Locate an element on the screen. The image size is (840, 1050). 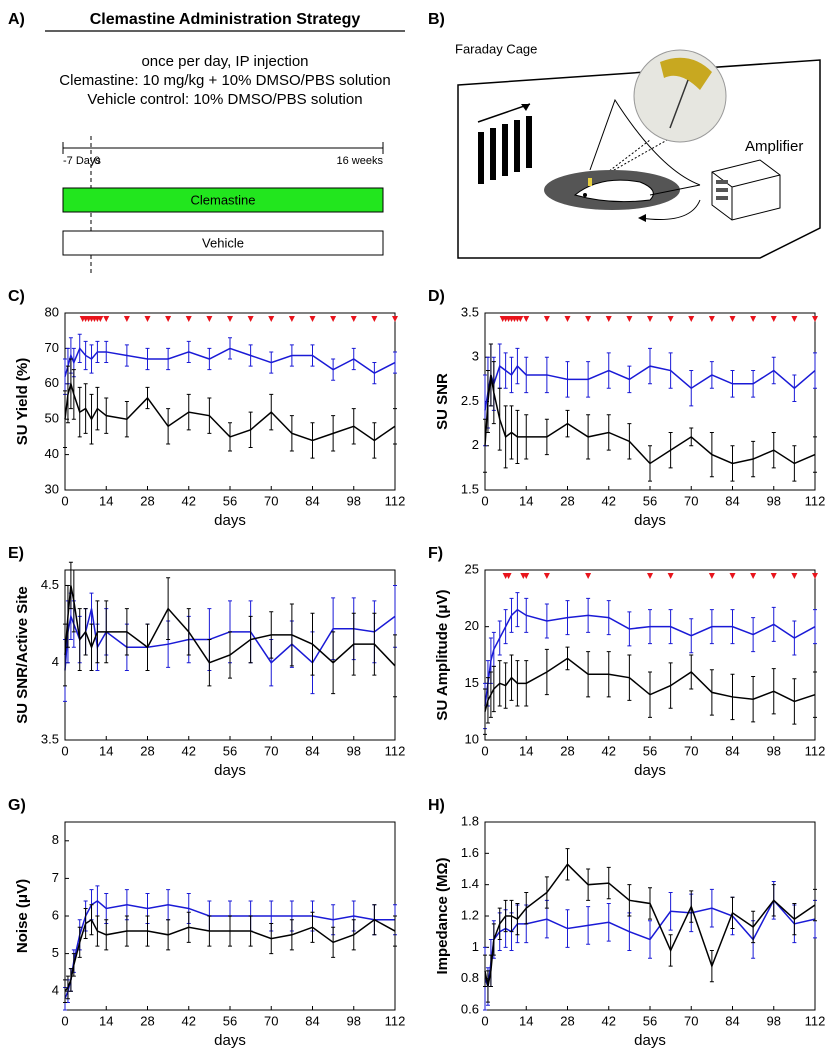
y-axis-label: SU SNR/Active Site is located at coordinates (22, 655).